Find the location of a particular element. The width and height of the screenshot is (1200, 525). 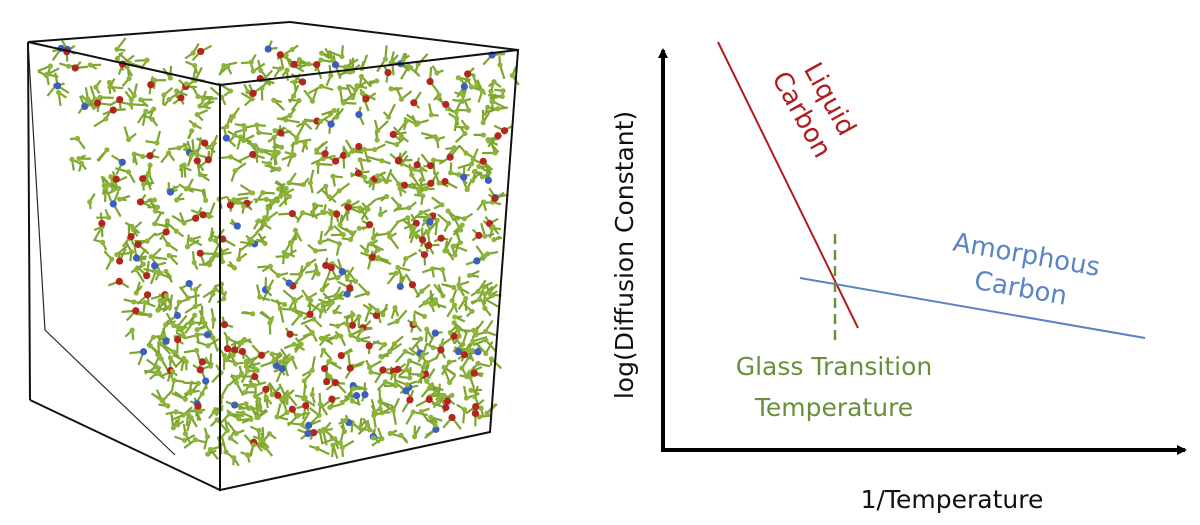

cube-bottom-left-edge is located at coordinates (125, 445).